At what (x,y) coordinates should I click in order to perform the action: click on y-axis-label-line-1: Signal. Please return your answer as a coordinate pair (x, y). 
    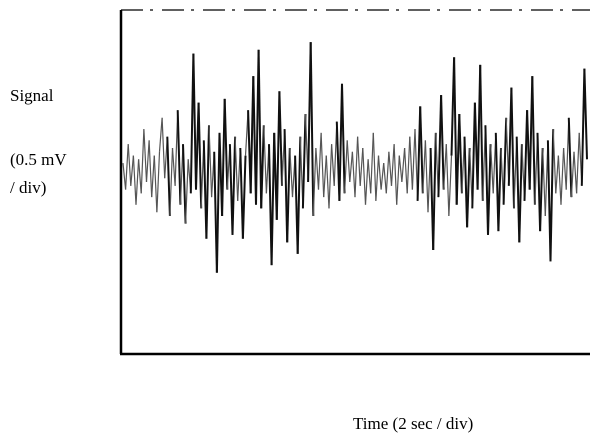
    Looking at the image, I should click on (32, 95).